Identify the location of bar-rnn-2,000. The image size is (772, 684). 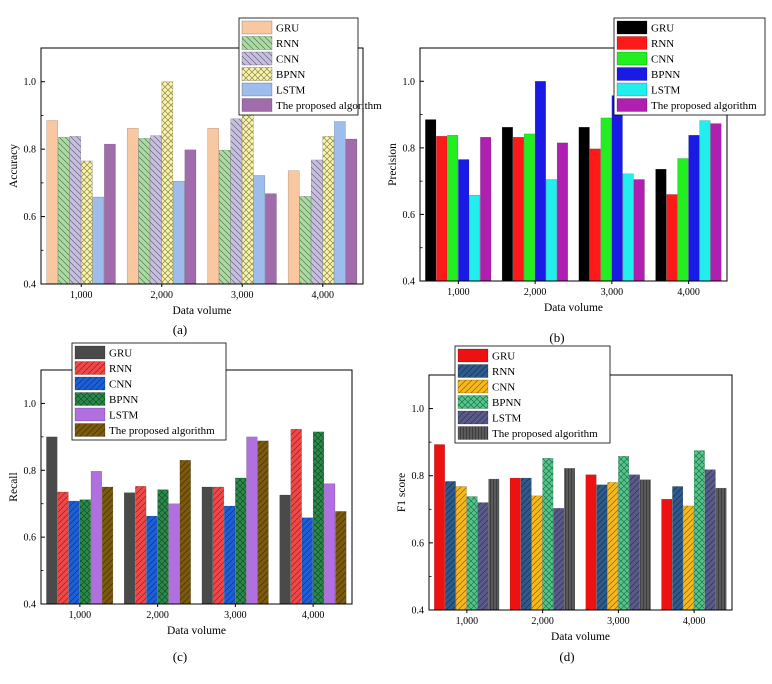
(518, 209).